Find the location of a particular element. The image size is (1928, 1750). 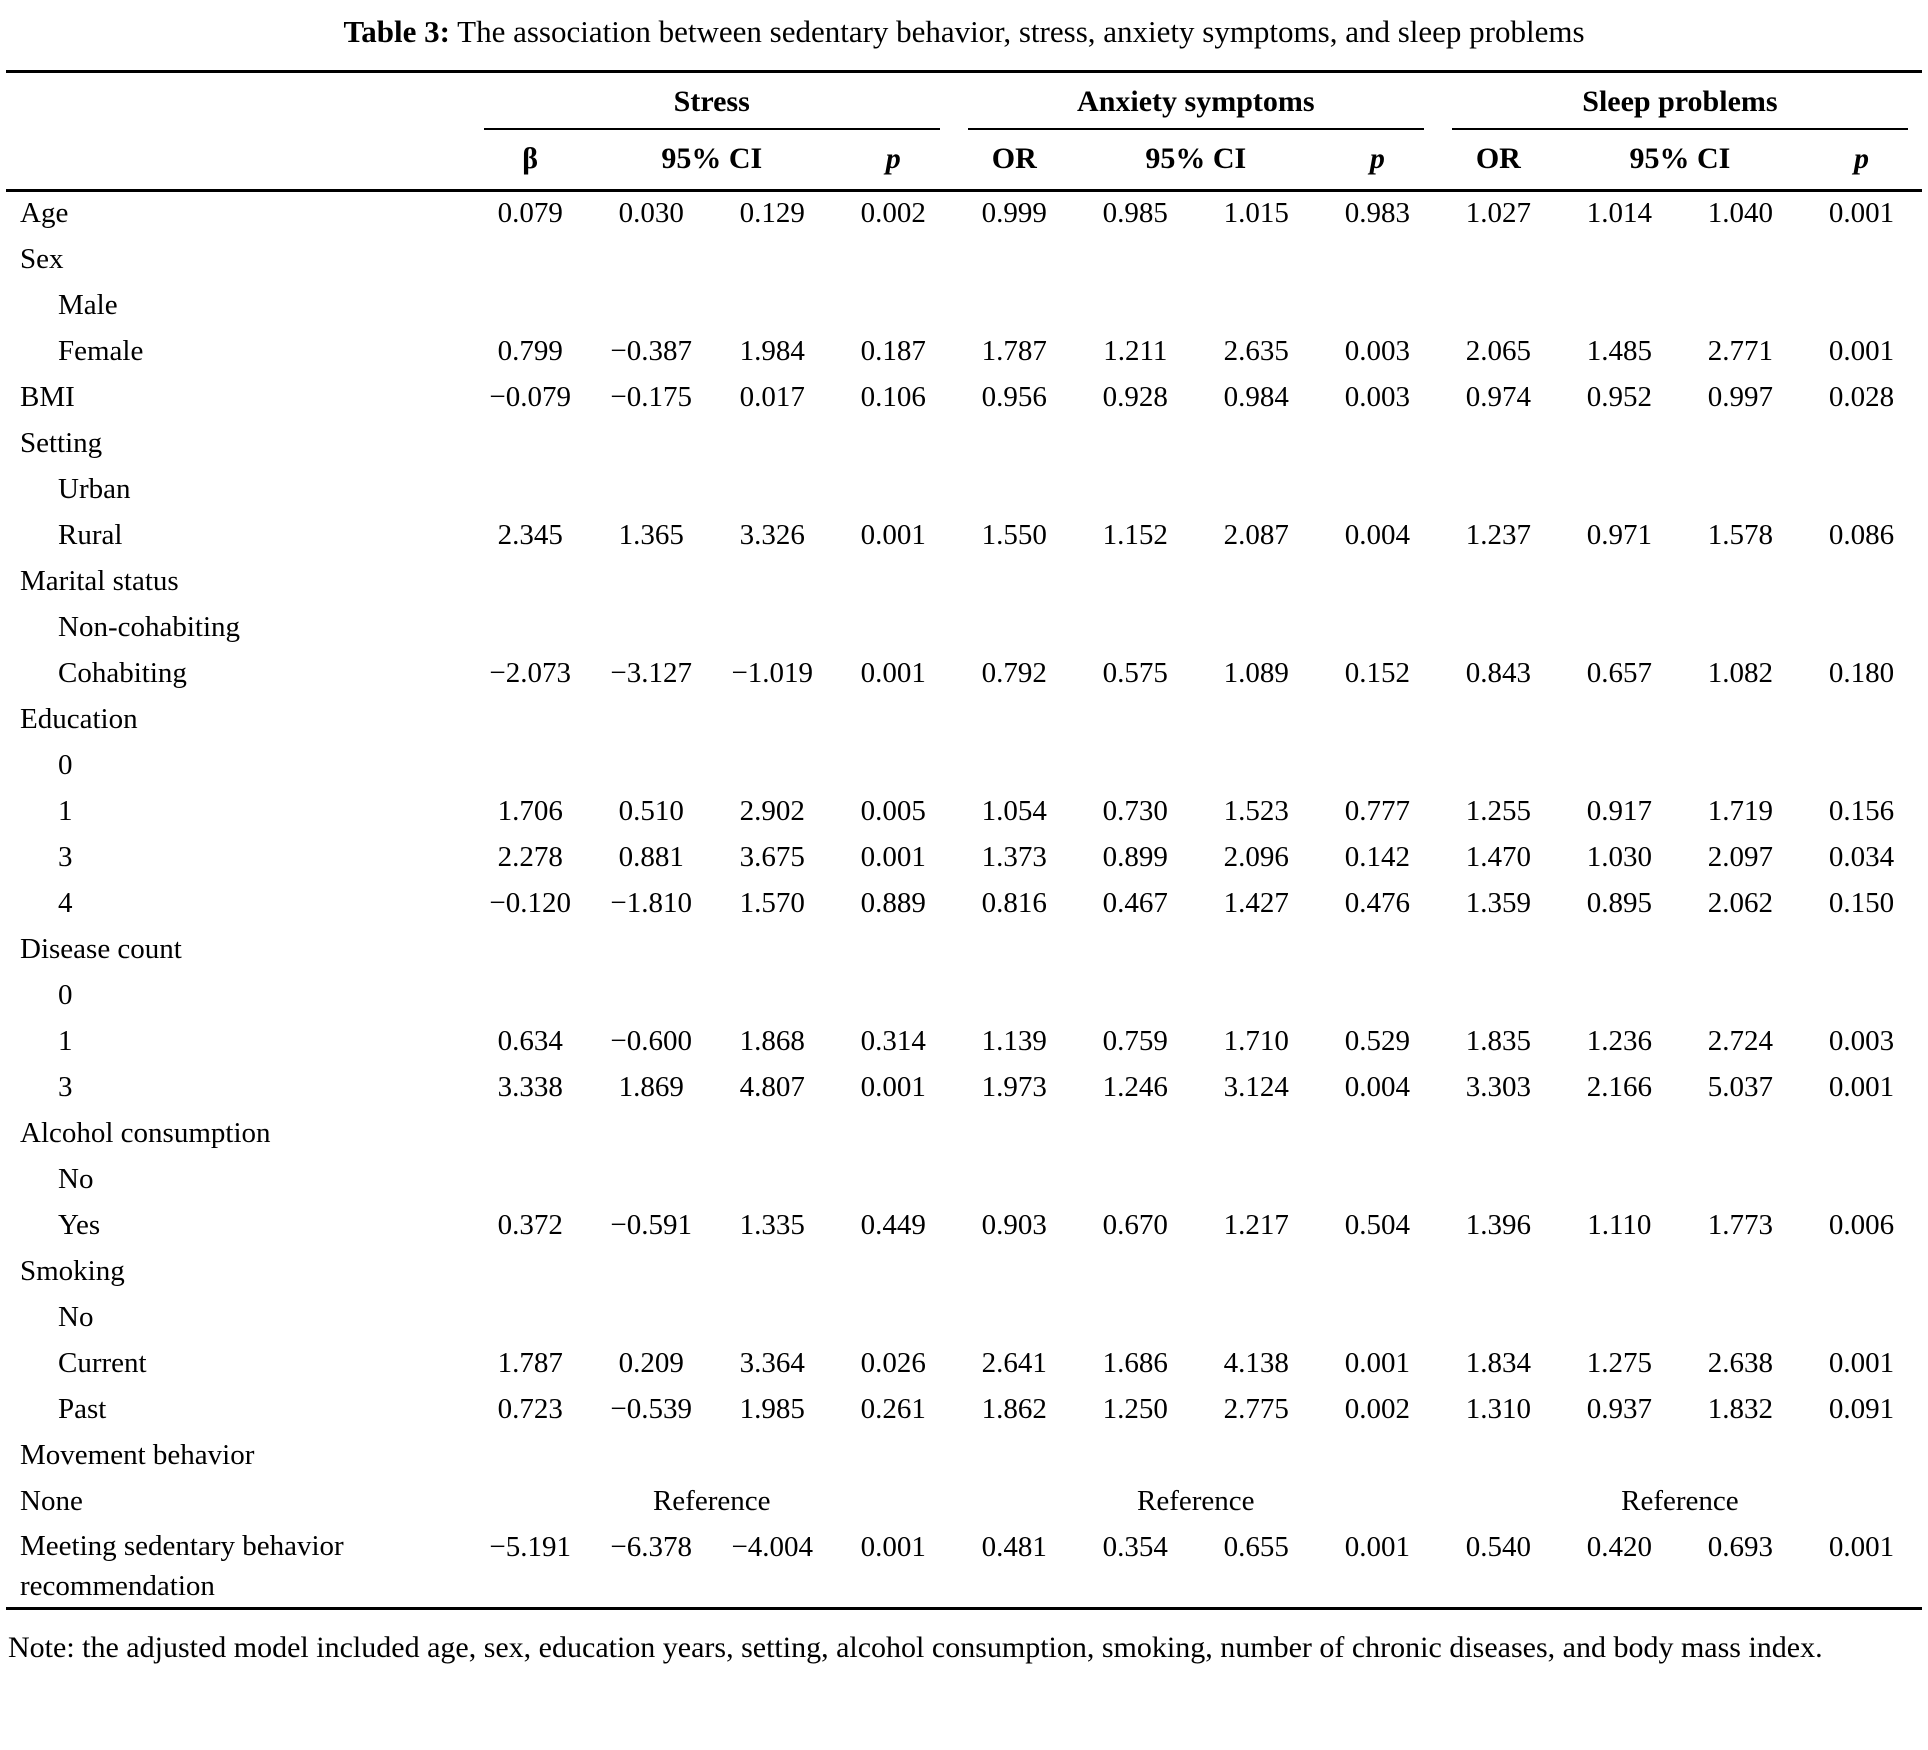

table-row: Setting is located at coordinates (964, 445).